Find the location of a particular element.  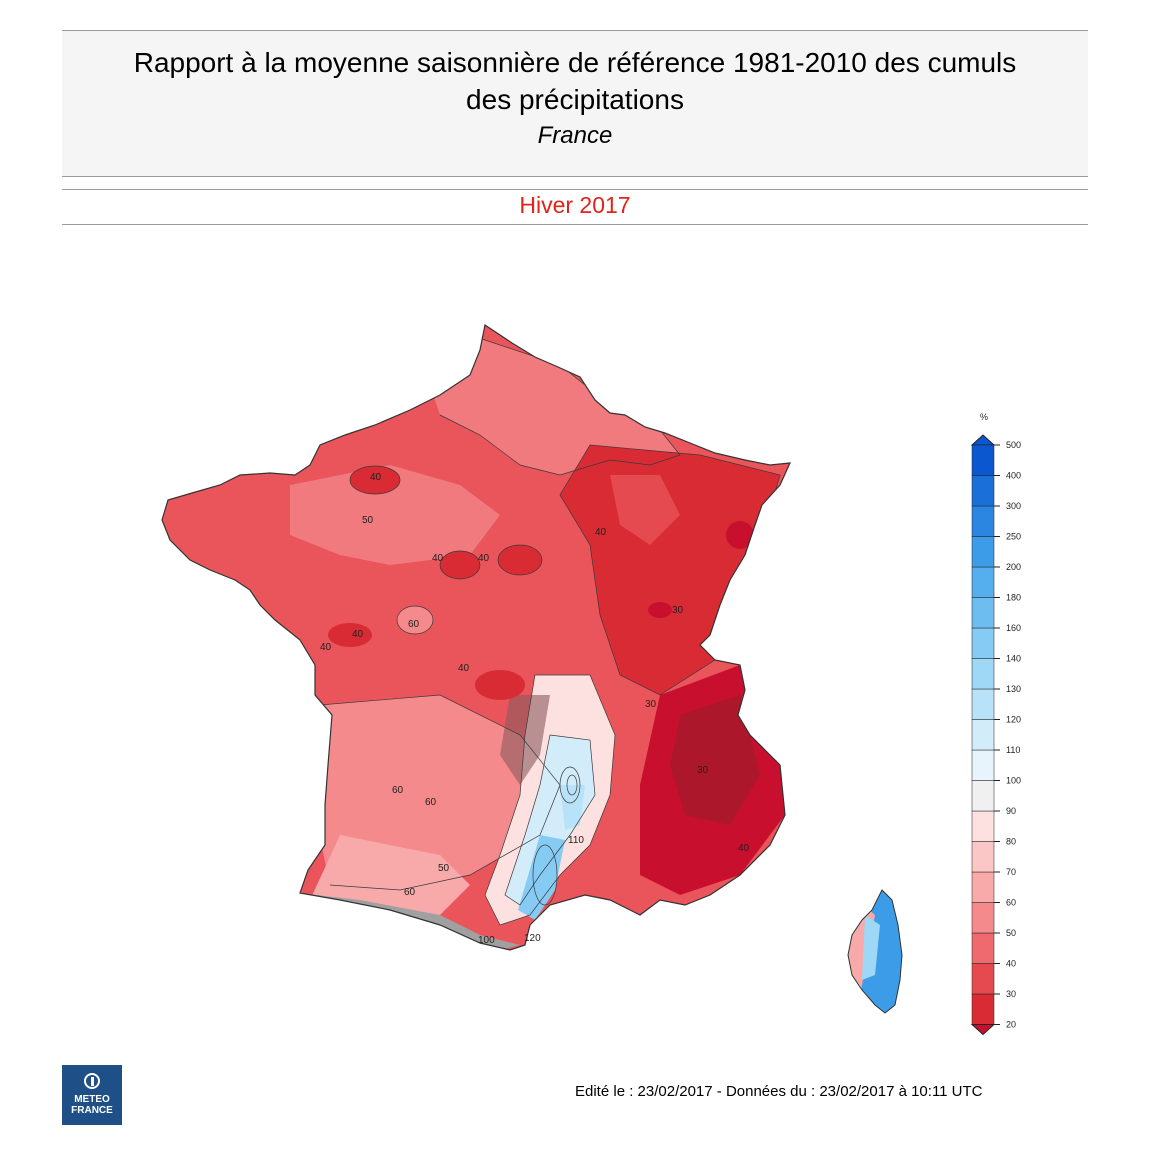

legend-tick-label: 50 is located at coordinates (1011, 933).